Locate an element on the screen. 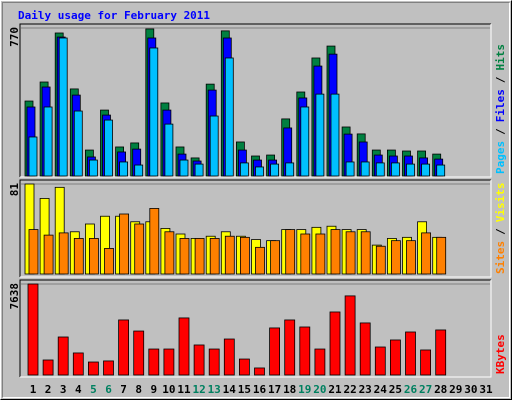 This screenshot has width=512, height=400. x-tick-label: 6 is located at coordinates (108, 389).